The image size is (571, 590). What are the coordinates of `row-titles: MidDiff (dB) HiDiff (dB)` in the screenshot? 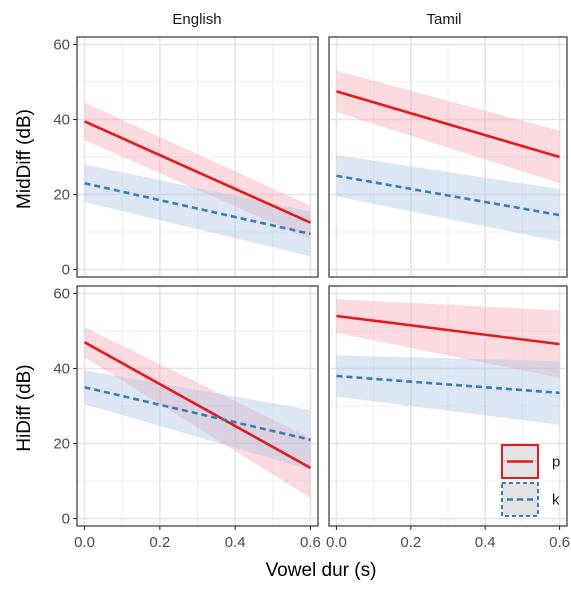 It's located at (24, 280).